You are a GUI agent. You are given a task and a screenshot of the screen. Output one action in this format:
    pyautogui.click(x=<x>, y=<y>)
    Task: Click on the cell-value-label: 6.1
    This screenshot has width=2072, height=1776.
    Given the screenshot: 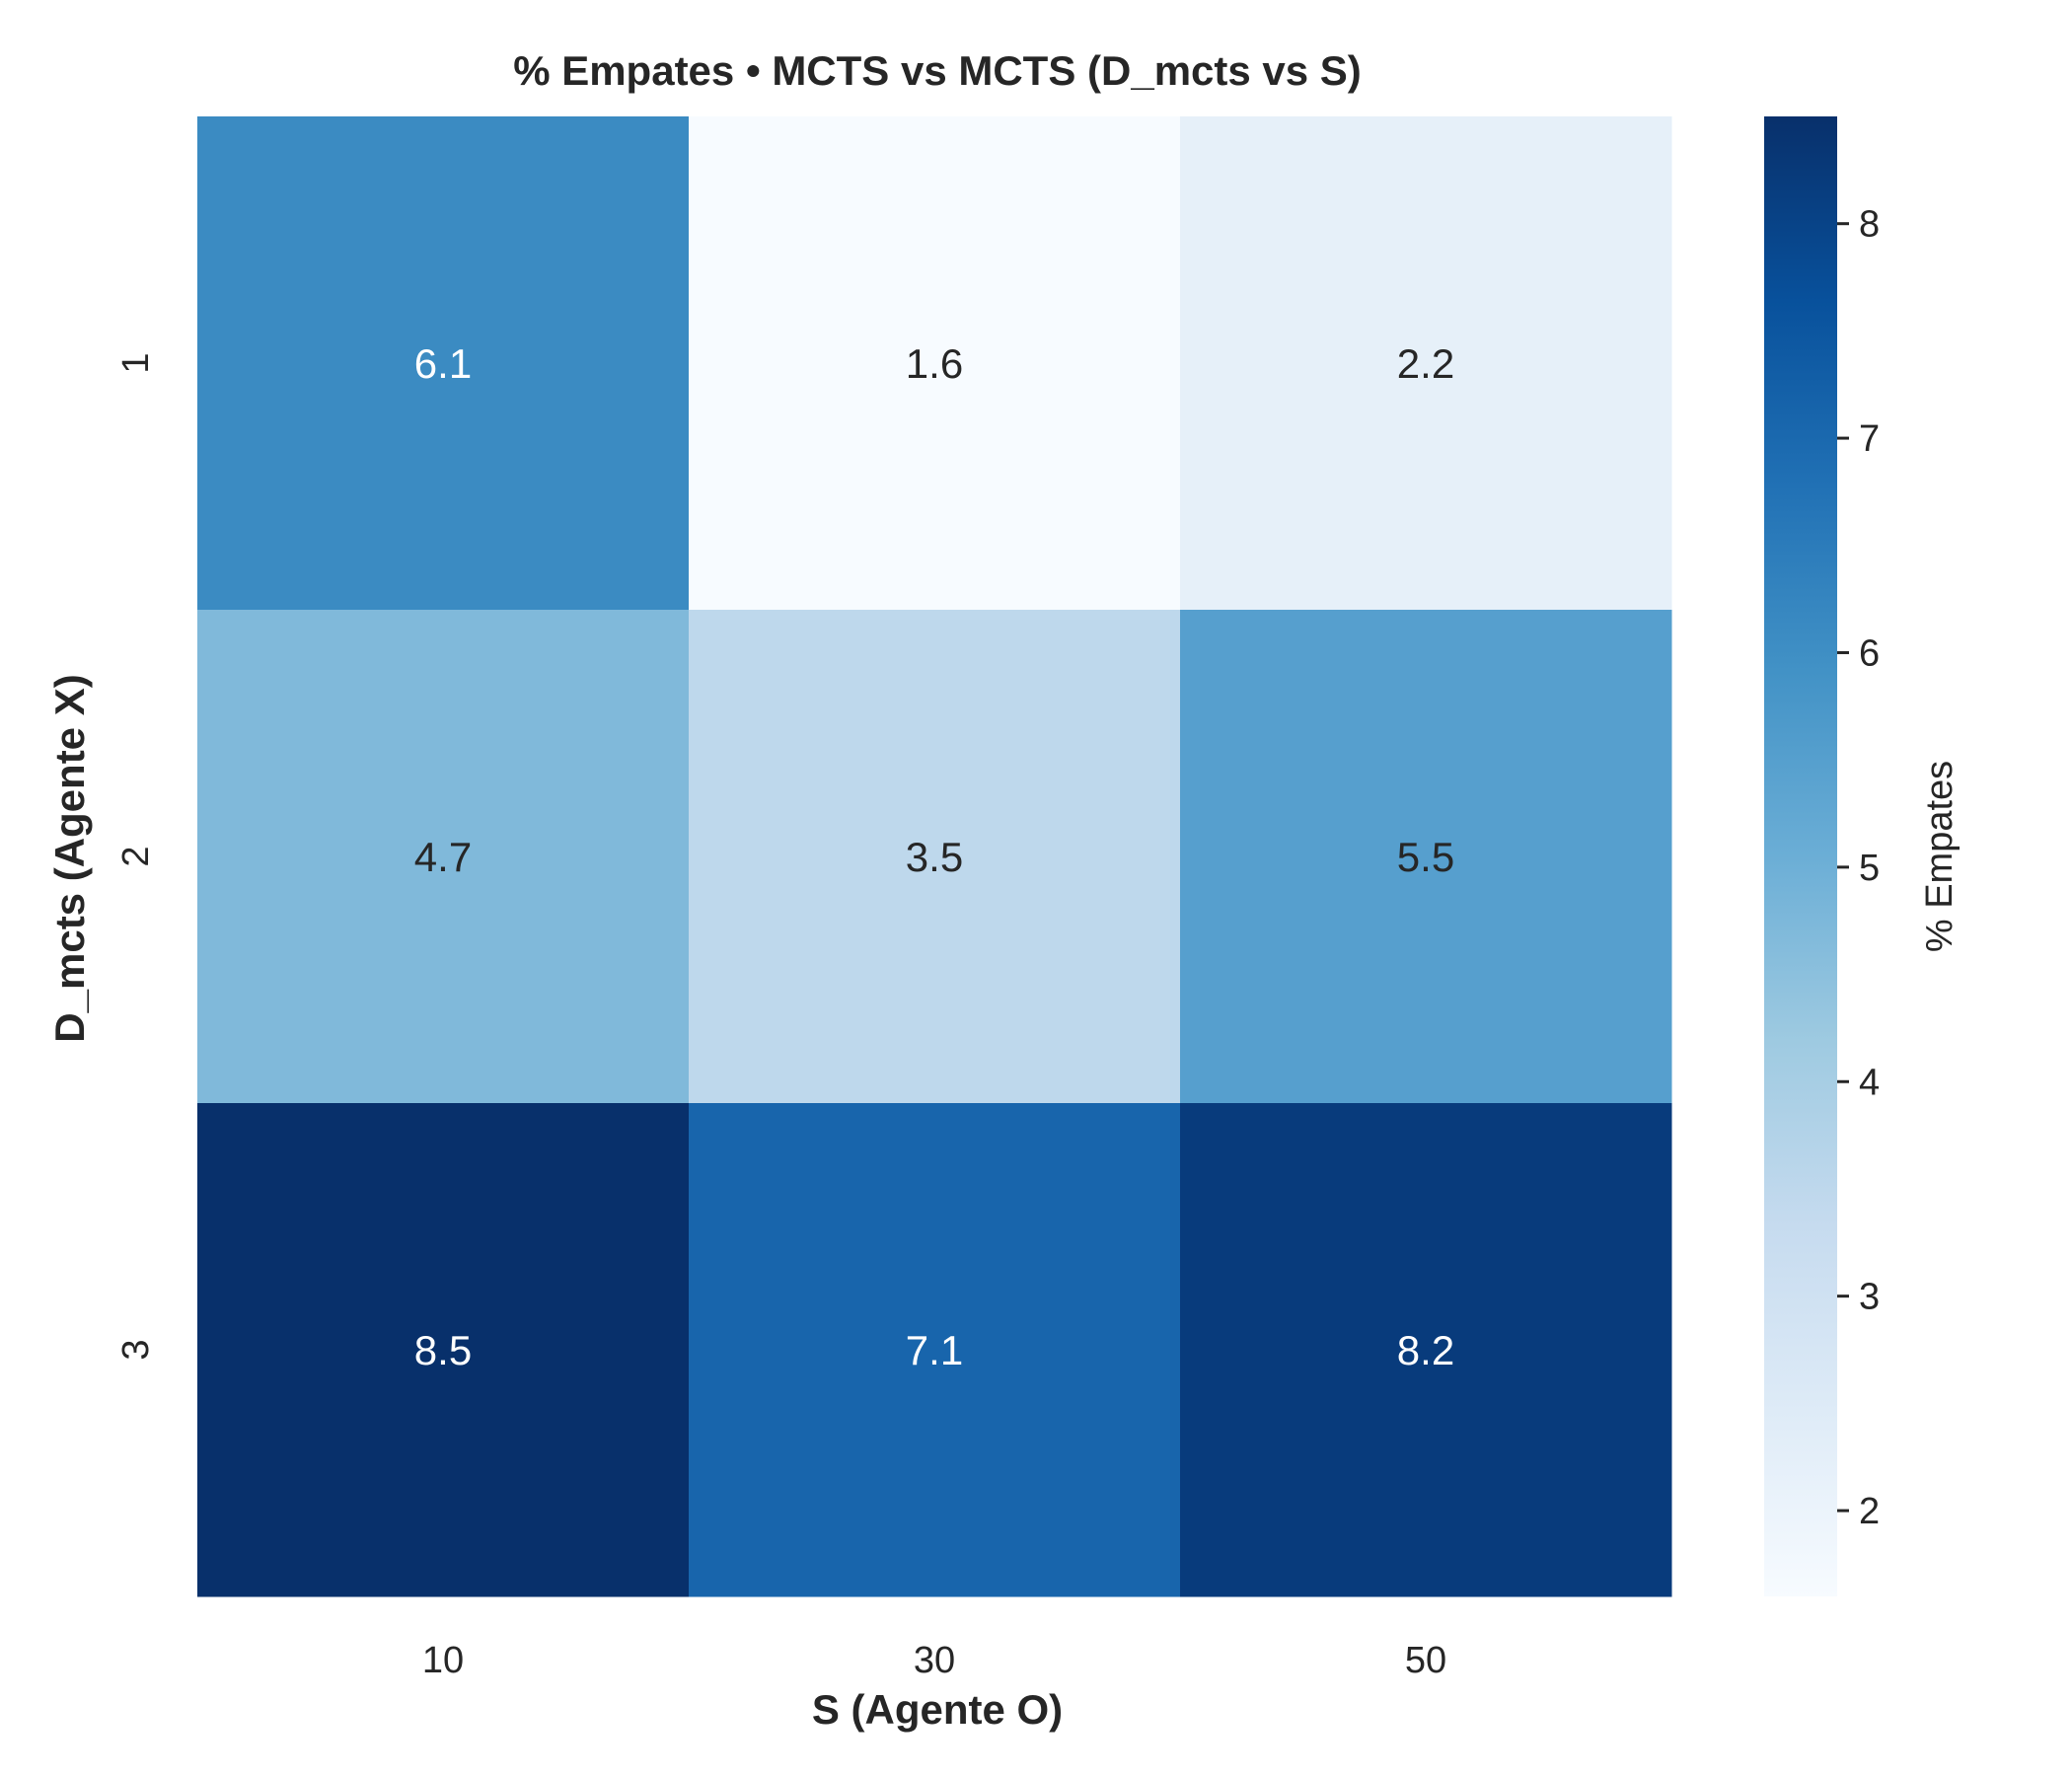 What is the action you would take?
    pyautogui.click(x=443, y=364)
    